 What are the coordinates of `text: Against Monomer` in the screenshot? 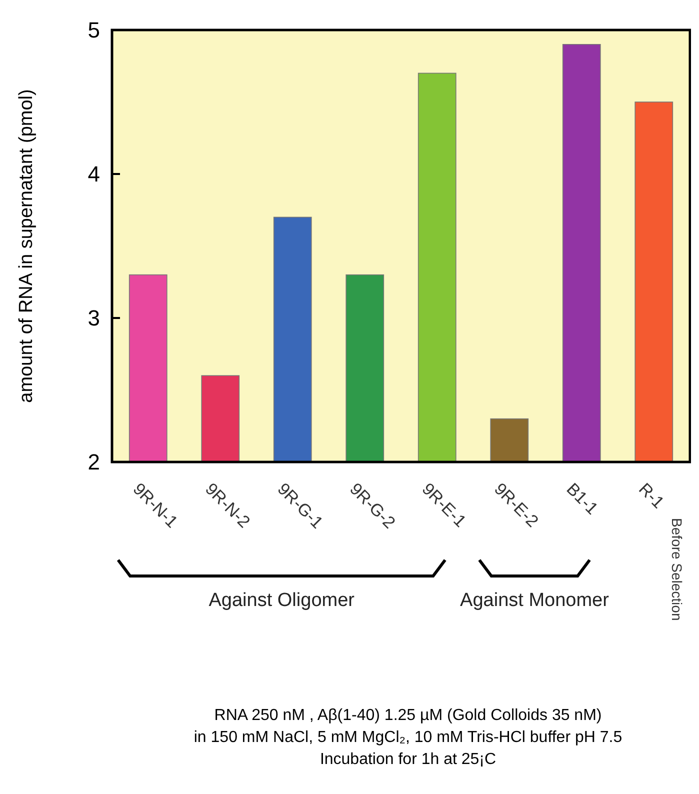 It's located at (535, 600).